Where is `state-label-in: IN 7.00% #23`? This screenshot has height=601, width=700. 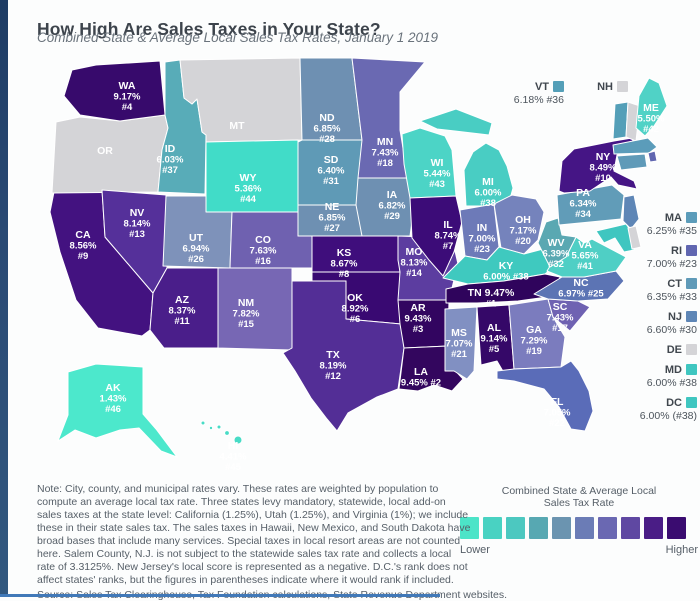 state-label-in: IN 7.00% #23 is located at coordinates (482, 238).